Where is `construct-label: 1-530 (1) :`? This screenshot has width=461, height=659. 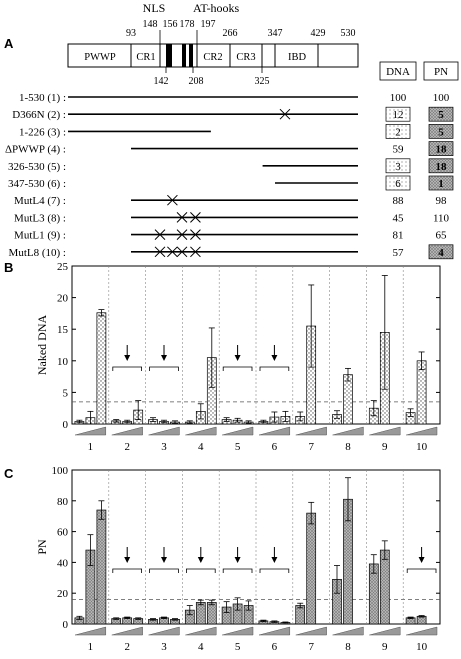 construct-label: 1-530 (1) : is located at coordinates (42, 98).